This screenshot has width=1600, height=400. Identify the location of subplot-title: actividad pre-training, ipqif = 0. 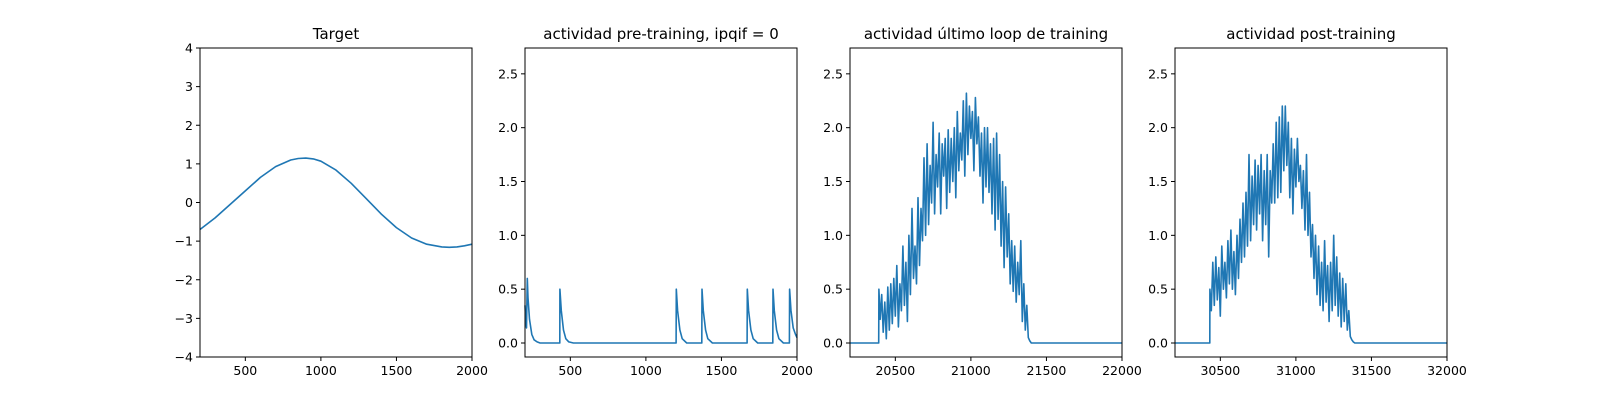
(661, 34).